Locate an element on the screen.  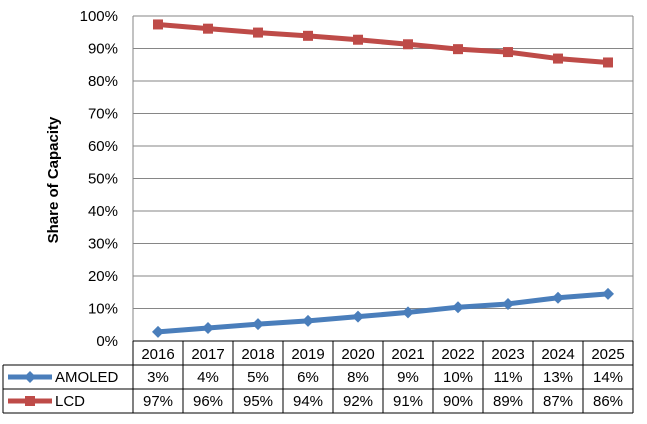
y-tick-label: 30% is located at coordinates (103, 244).